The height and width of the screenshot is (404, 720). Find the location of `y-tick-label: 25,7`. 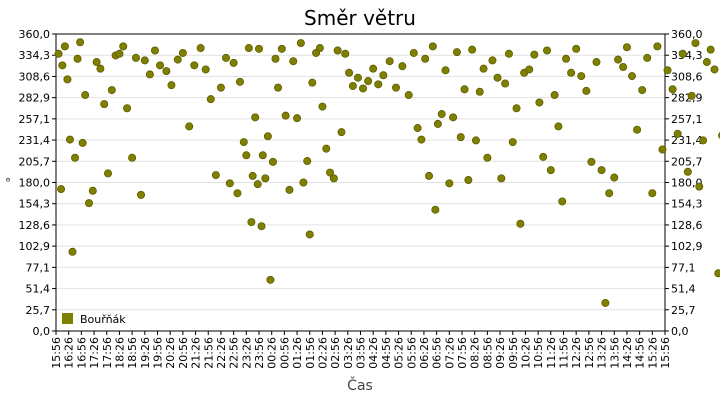

y-tick-label: 25,7 is located at coordinates (683, 310).